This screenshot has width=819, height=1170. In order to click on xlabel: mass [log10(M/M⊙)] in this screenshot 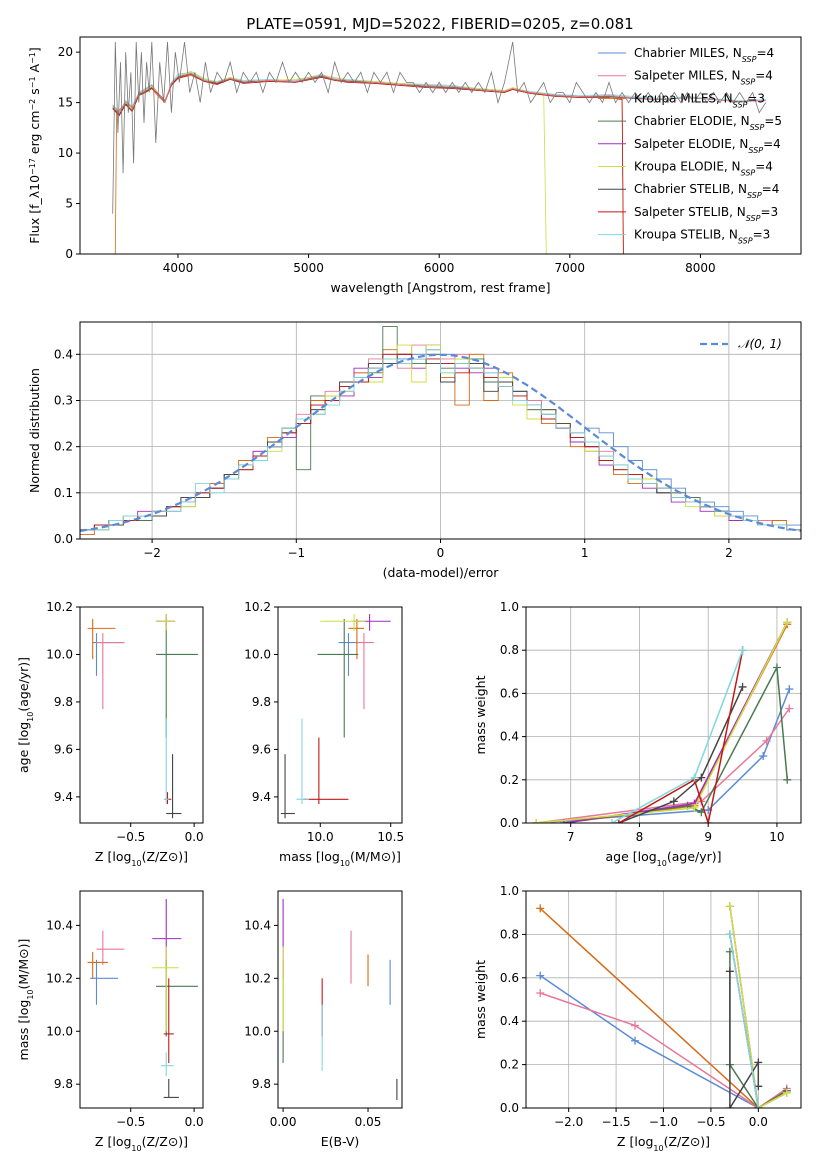, I will do `click(340, 858)`.